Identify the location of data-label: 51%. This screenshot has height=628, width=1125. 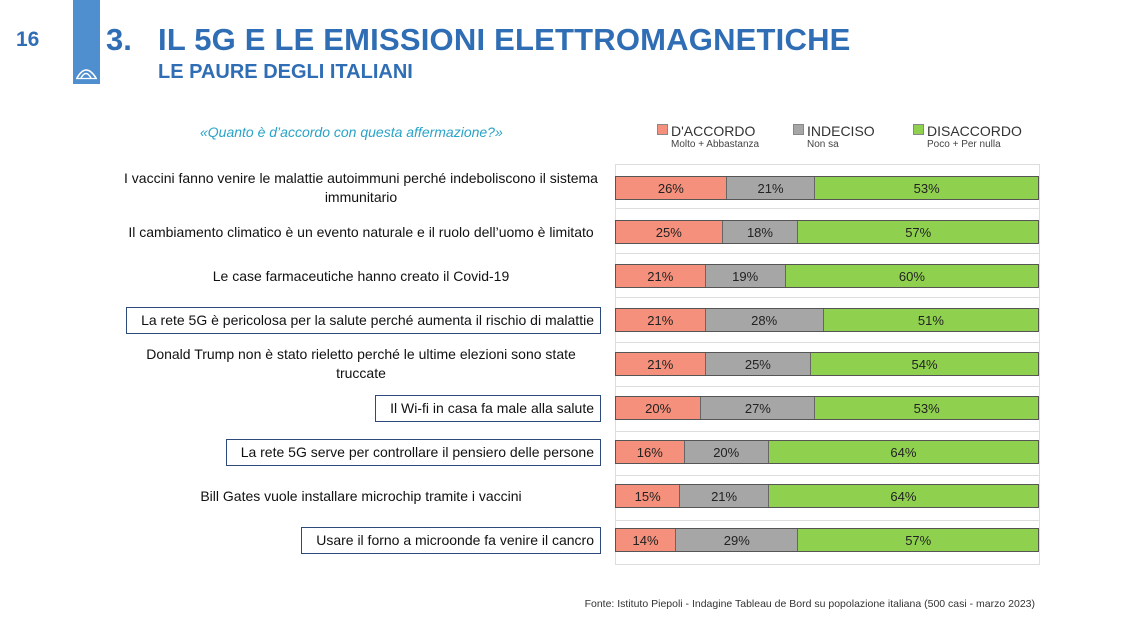
(930, 320).